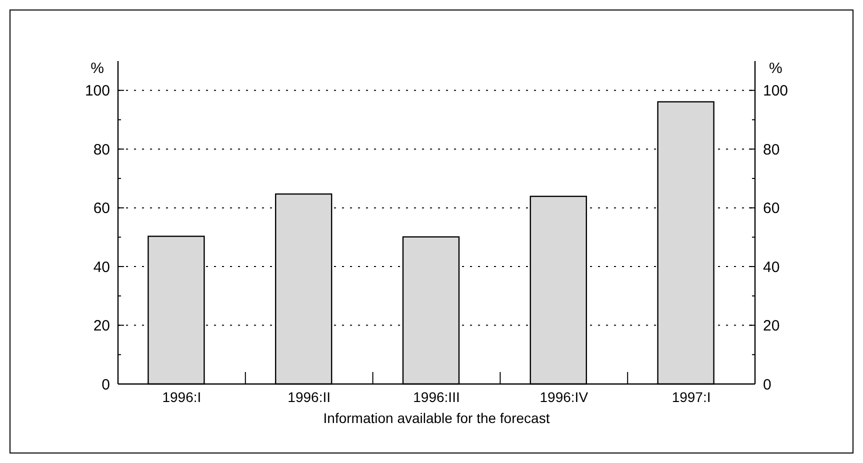  What do you see at coordinates (775, 68) in the screenshot?
I see `y2-axis-title: %` at bounding box center [775, 68].